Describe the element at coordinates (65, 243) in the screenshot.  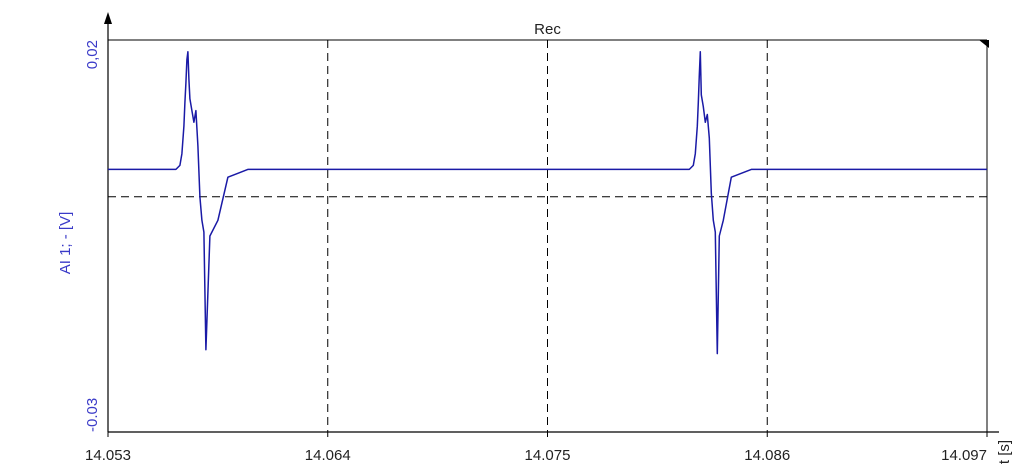
I see `y-axis-label: AI 1; - [V]` at that location.